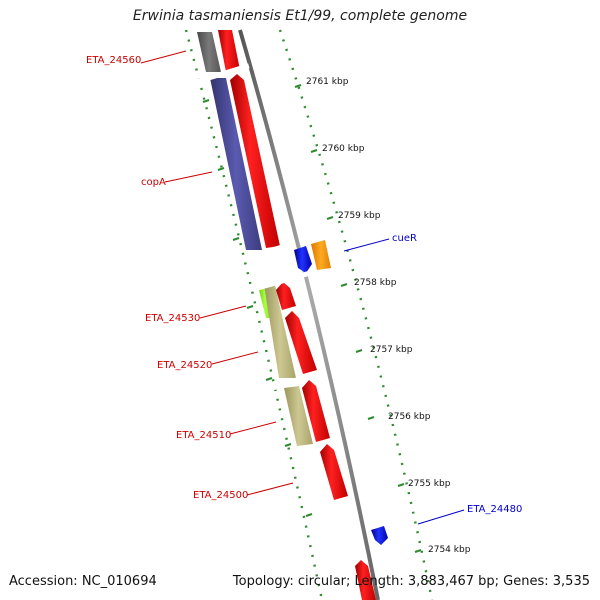  What do you see at coordinates (379, 535) in the screenshot?
I see `gene-eta-24480-blue` at bounding box center [379, 535].